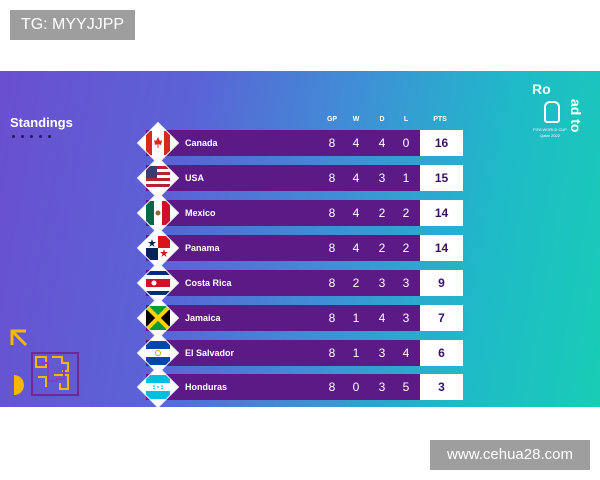 Image resolution: width=600 pixels, height=480 pixels. I want to click on standings-row-usa: USA 8 4 3 1 15, so click(299, 178).